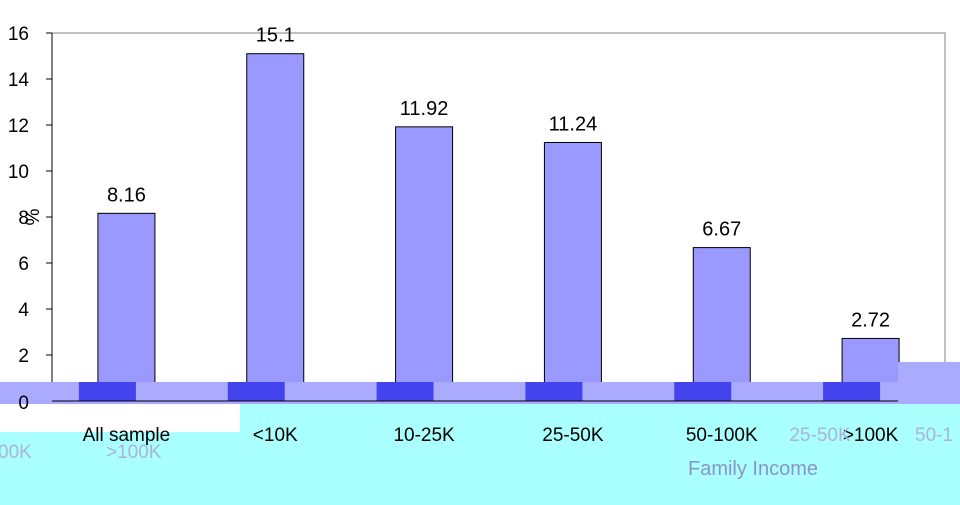  I want to click on y-axis-title: %, so click(33, 216).